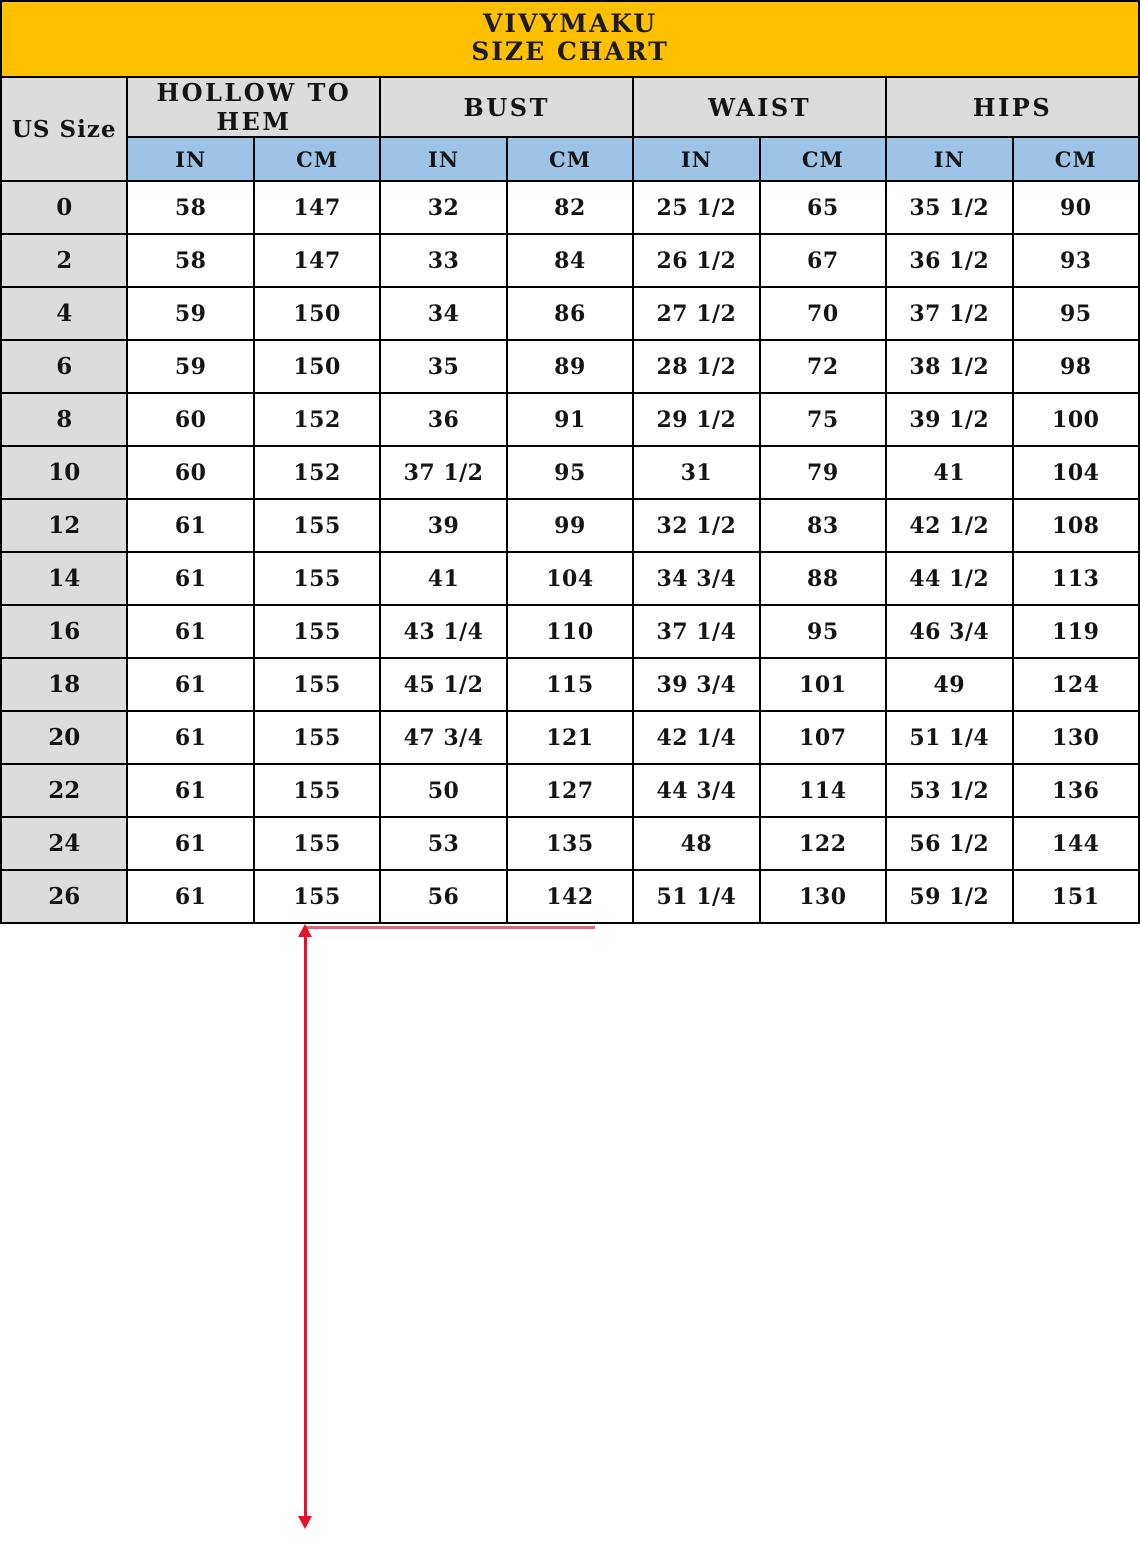  What do you see at coordinates (823, 419) in the screenshot?
I see `row-cell: 75` at bounding box center [823, 419].